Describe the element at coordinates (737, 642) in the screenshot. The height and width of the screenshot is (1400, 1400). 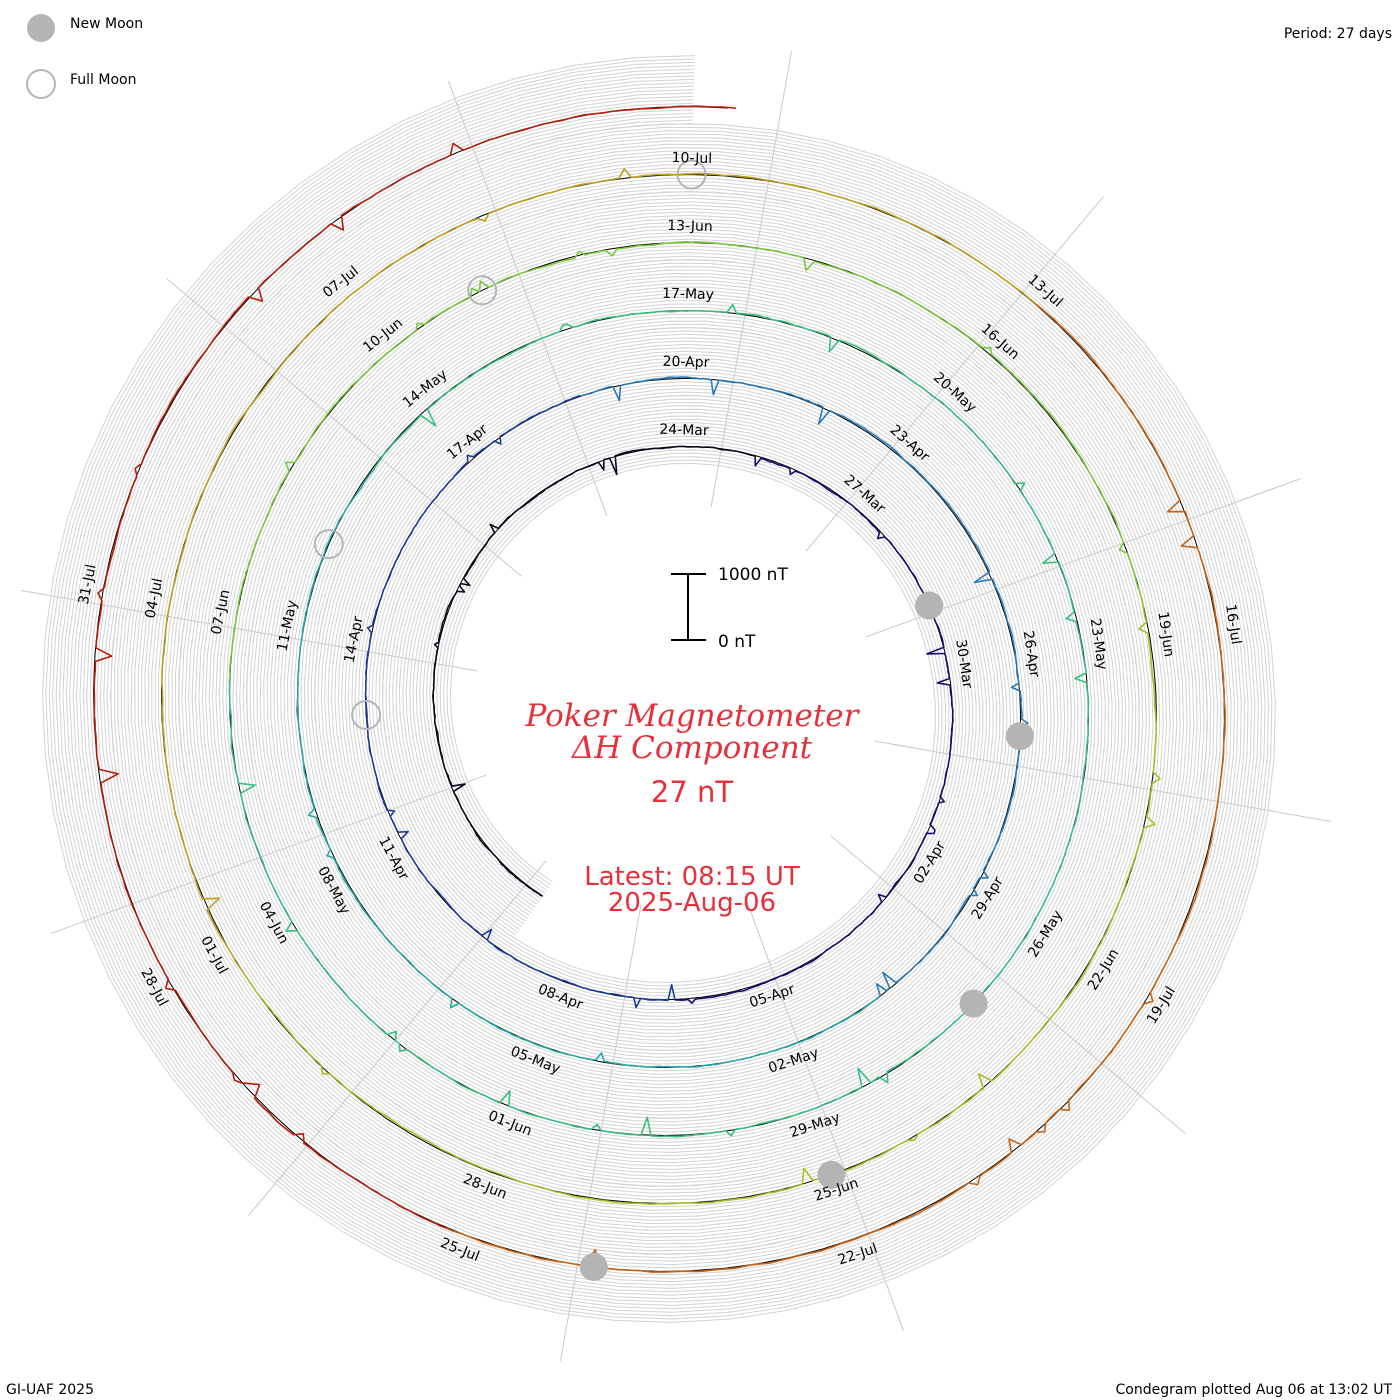
I see `scale-bottom-label: 0 nT` at that location.